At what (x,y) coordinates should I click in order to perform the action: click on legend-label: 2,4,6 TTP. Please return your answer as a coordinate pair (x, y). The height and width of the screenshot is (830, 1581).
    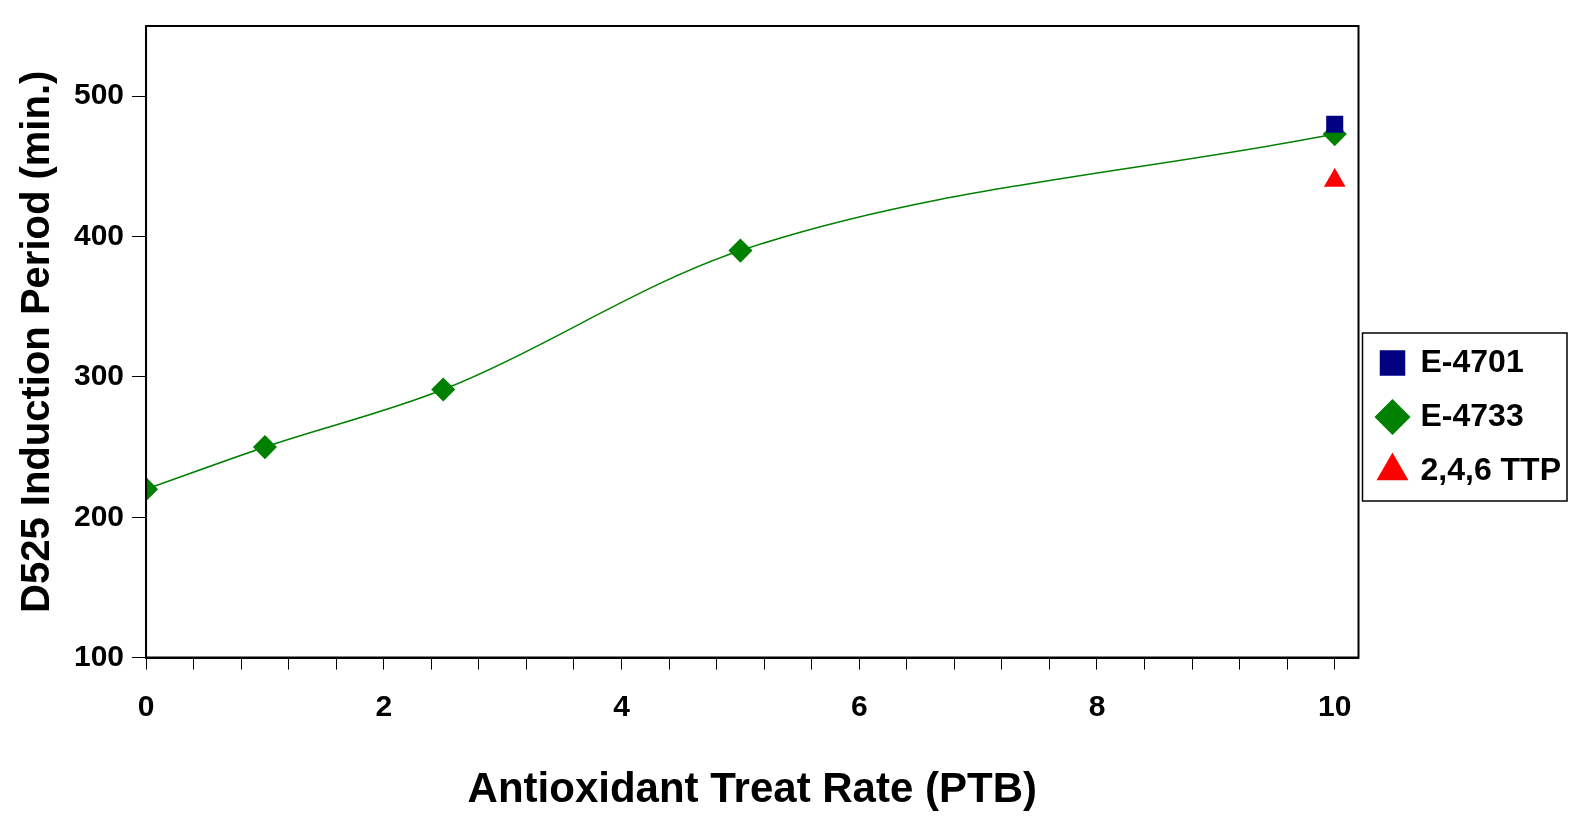
    Looking at the image, I should click on (1490, 468).